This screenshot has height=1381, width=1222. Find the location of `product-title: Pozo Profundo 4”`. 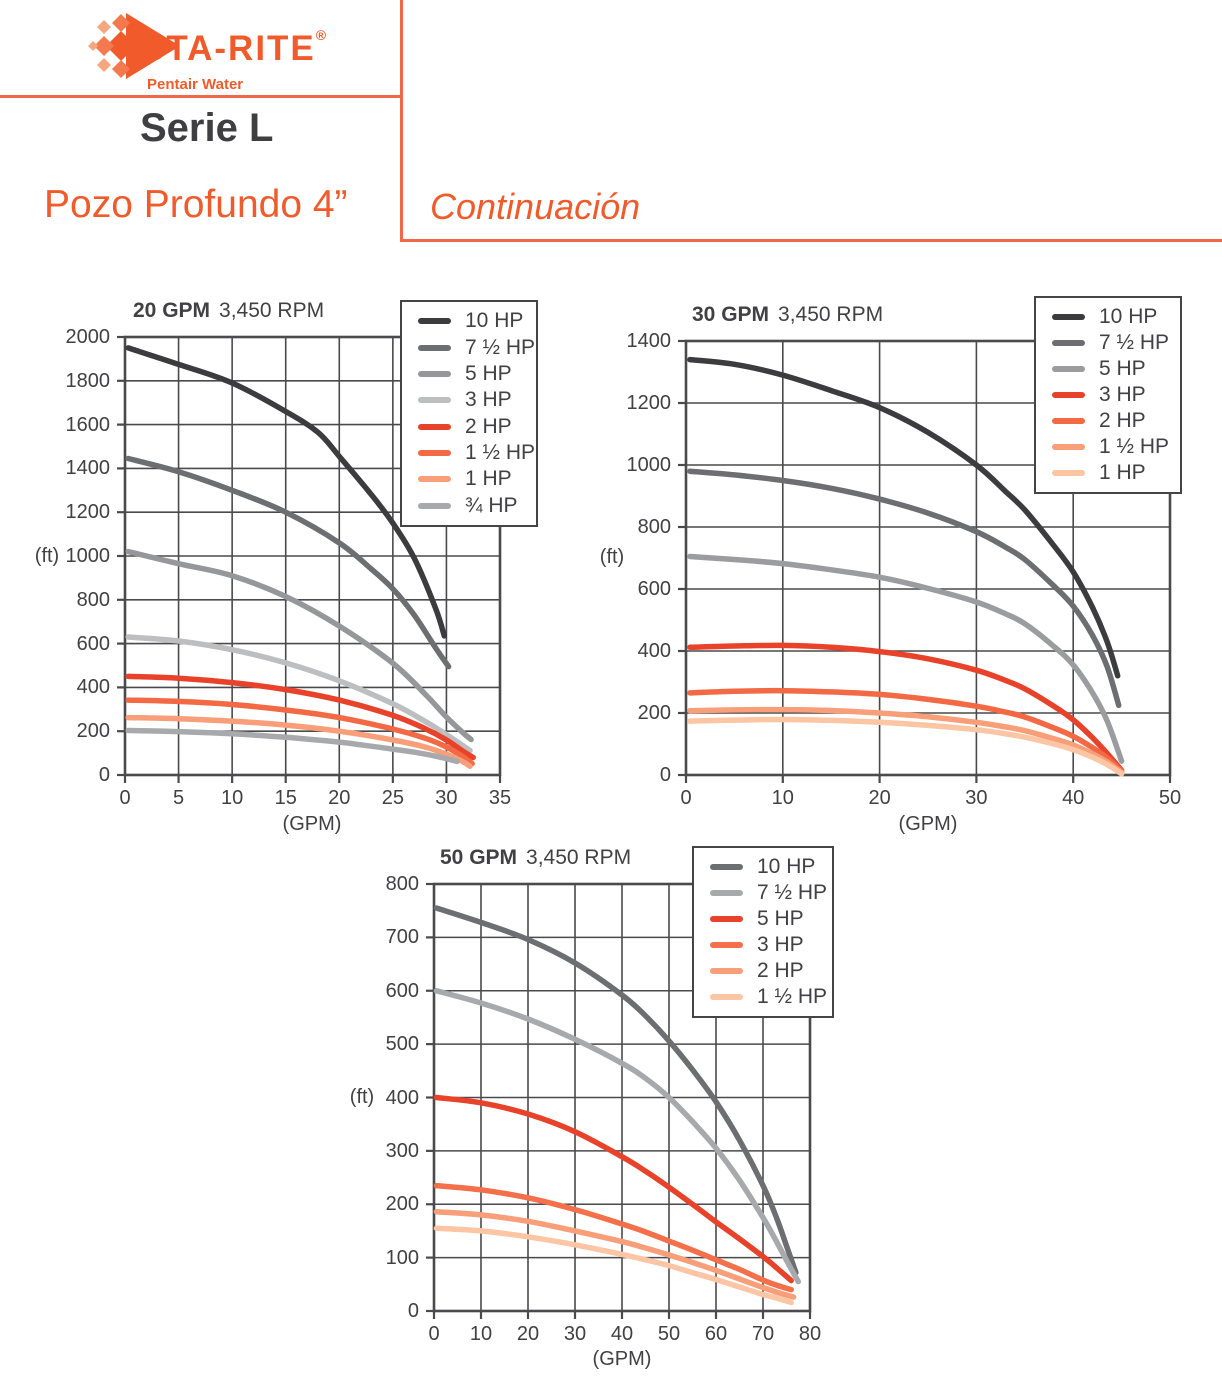

product-title: Pozo Profundo 4” is located at coordinates (196, 204).